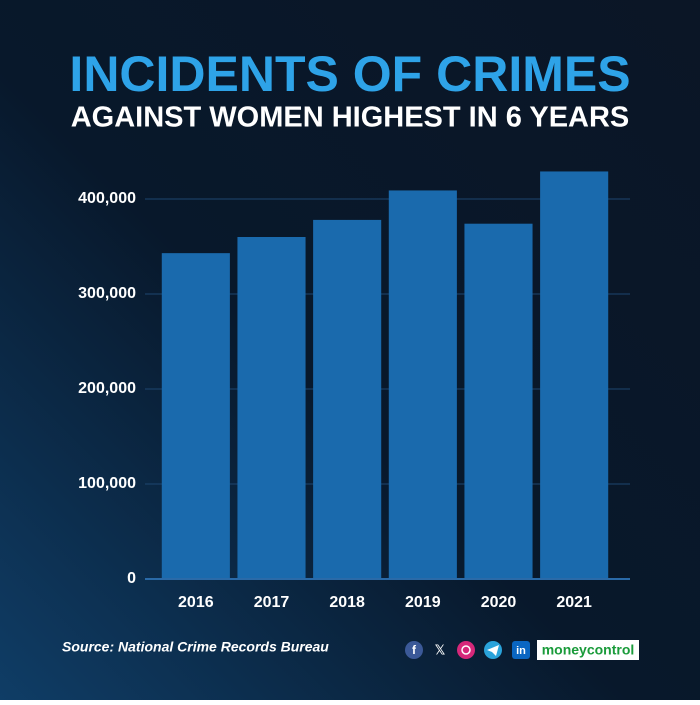 This screenshot has width=700, height=705. Describe the element at coordinates (414, 650) in the screenshot. I see `svg-text: f` at that location.